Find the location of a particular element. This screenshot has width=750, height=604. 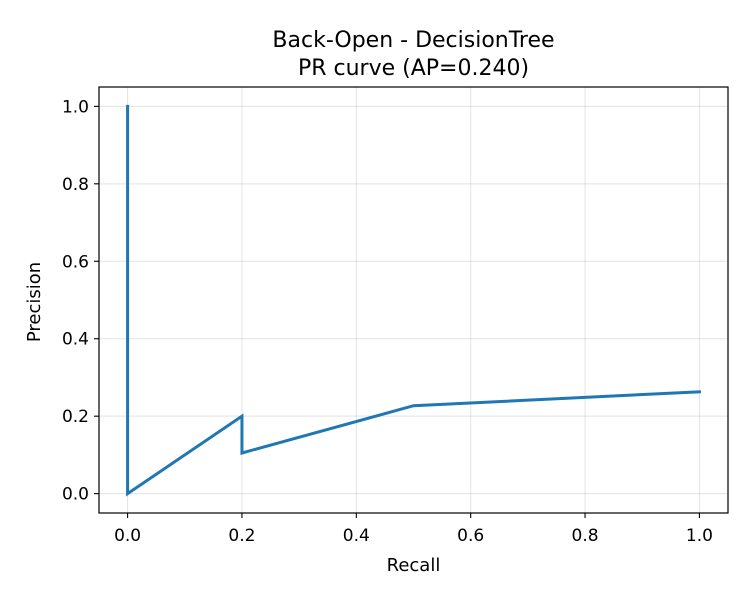

y-tick-label: 0.6 is located at coordinates (75, 262).